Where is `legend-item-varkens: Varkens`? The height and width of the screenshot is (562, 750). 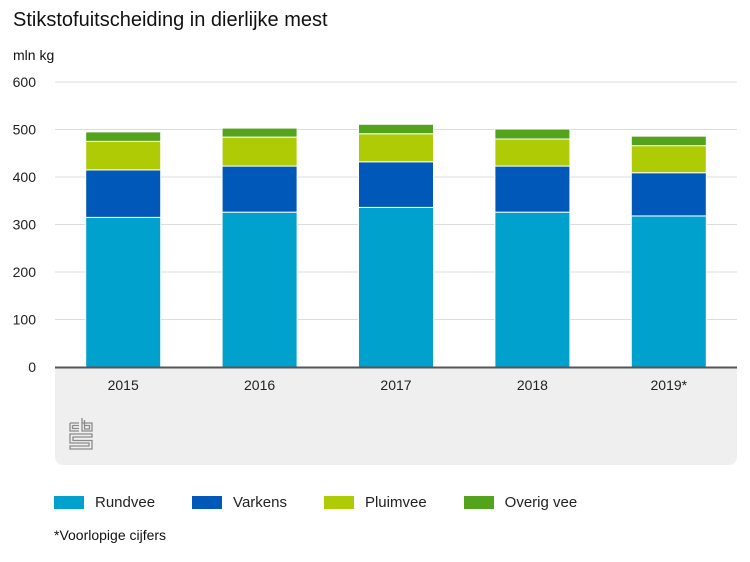
legend-item-varkens: Varkens is located at coordinates (241, 502).